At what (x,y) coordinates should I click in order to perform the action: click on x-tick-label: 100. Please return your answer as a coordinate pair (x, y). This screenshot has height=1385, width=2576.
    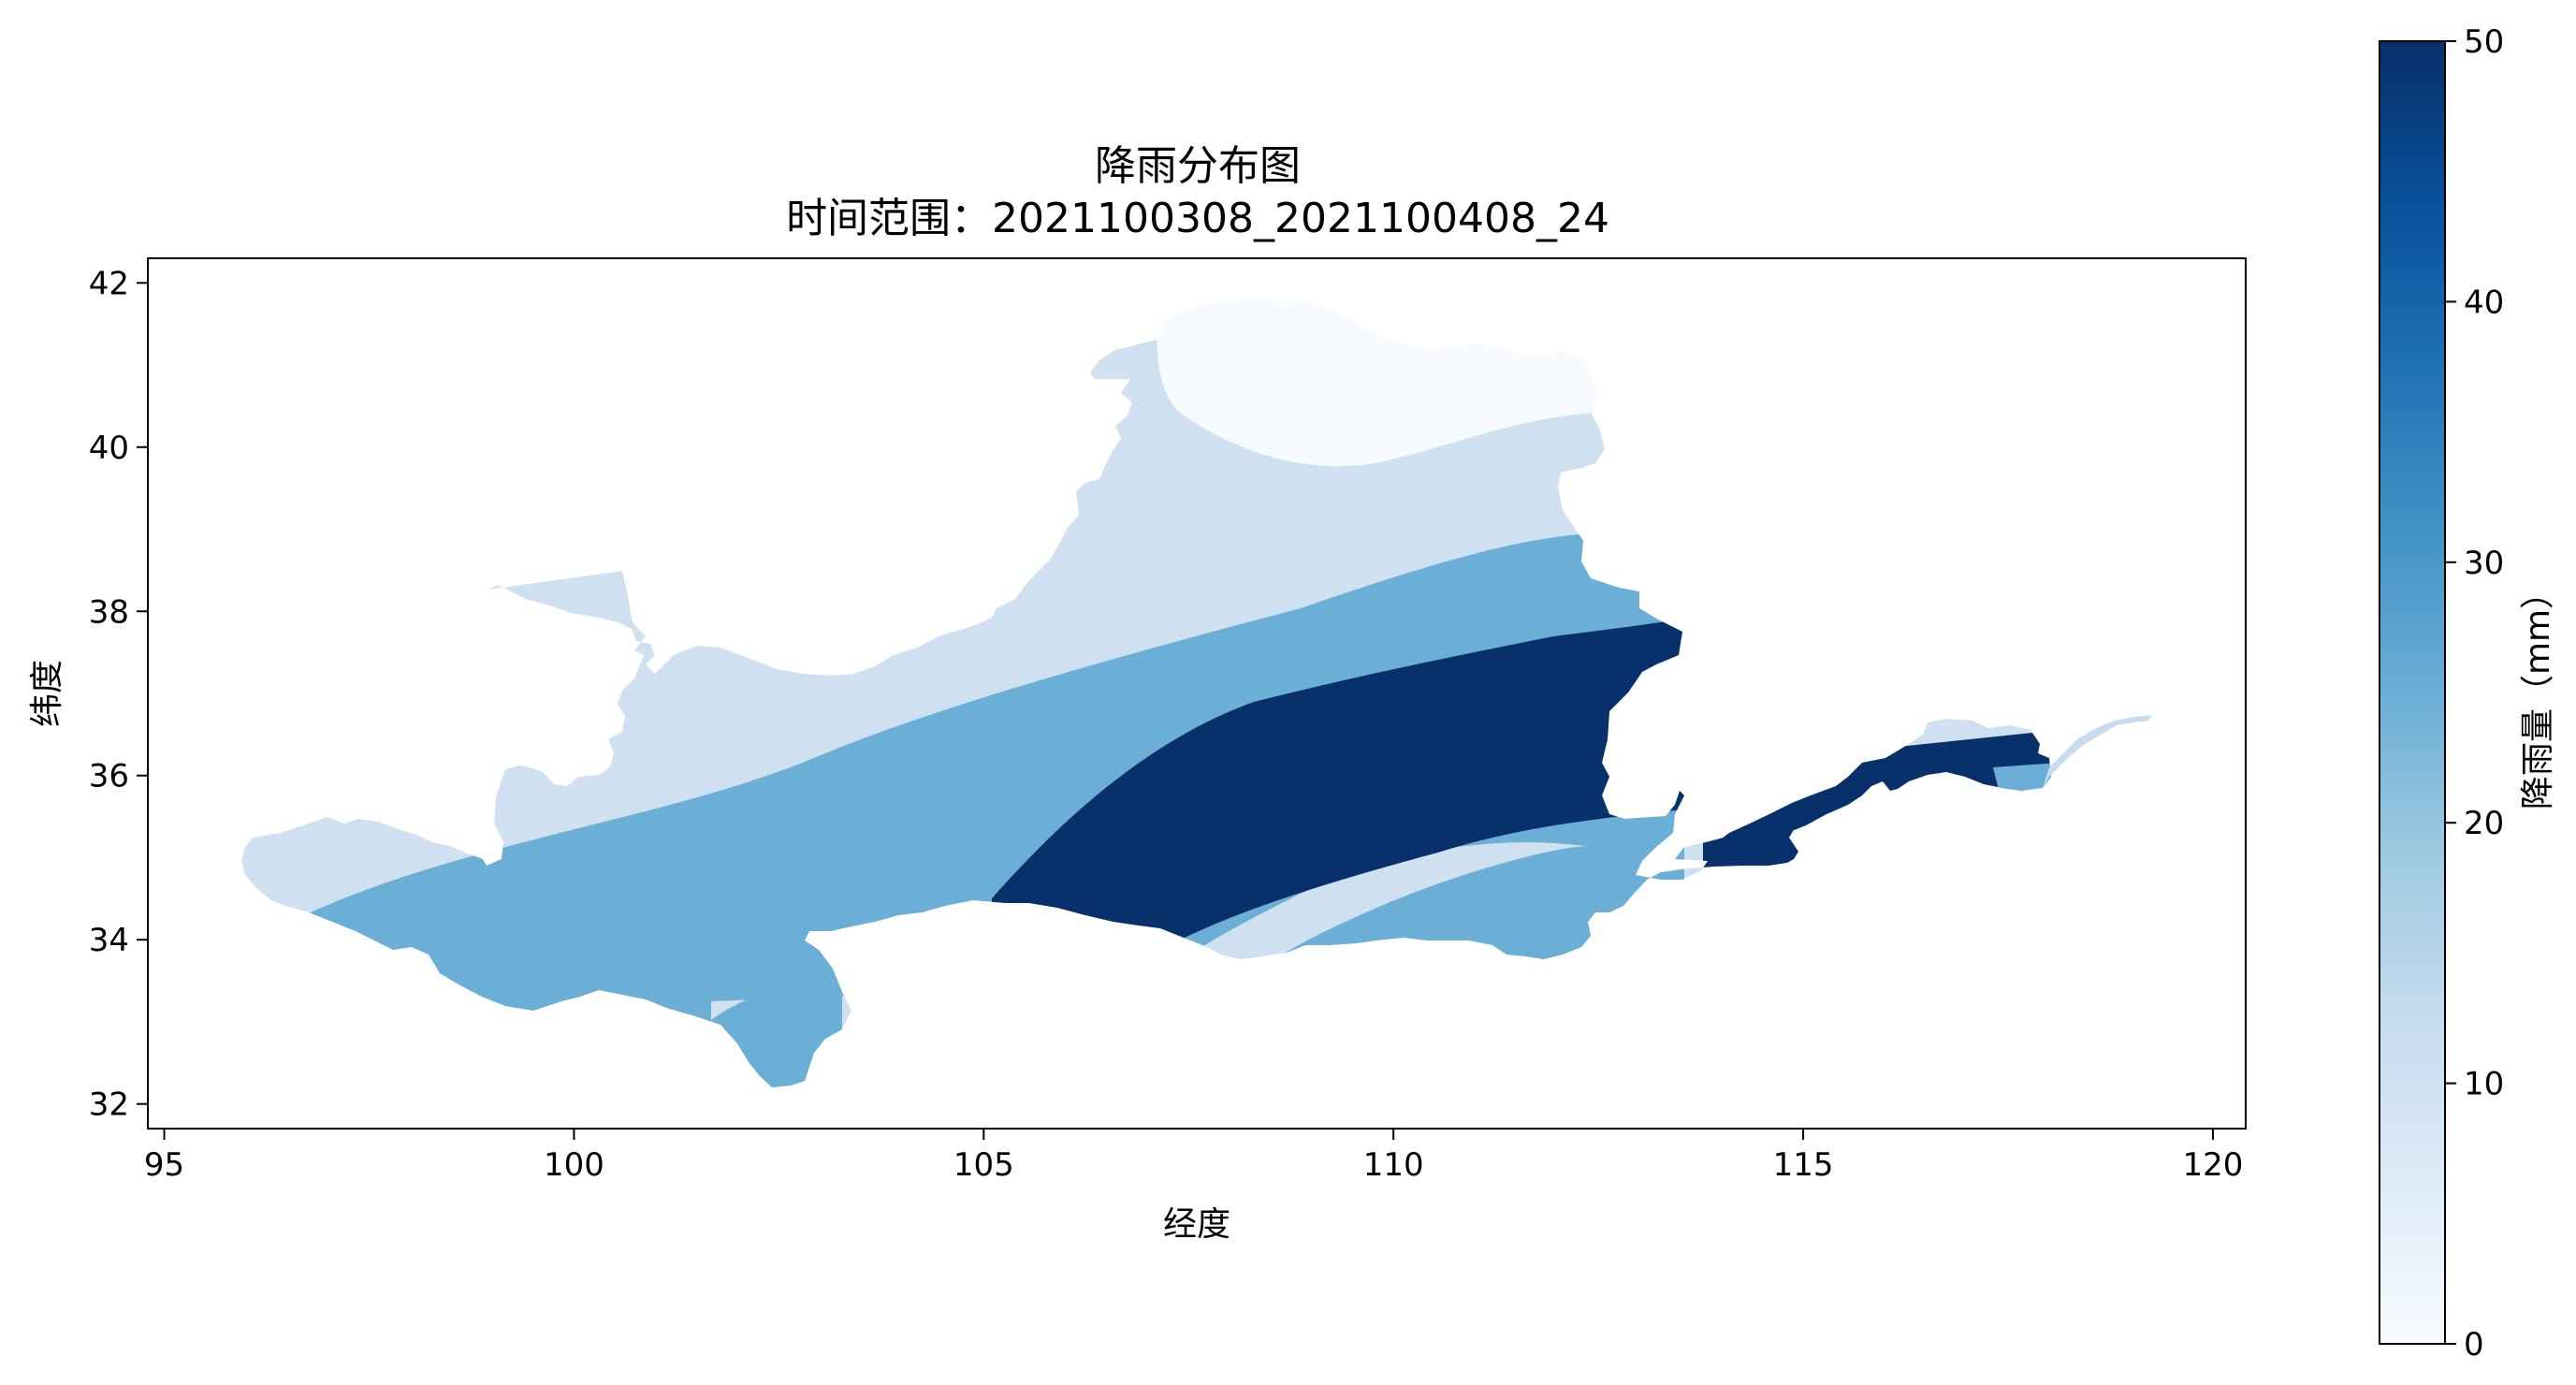
    Looking at the image, I should click on (574, 1165).